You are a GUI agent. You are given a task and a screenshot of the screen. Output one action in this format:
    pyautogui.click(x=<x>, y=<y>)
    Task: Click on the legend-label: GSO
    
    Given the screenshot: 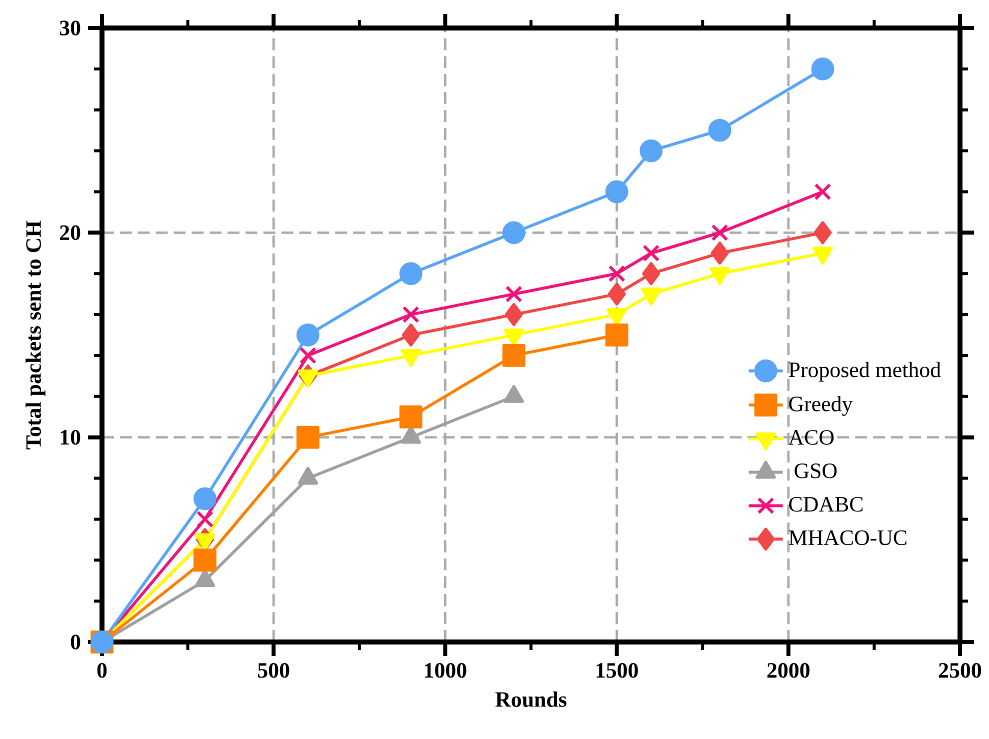 What is the action you would take?
    pyautogui.click(x=815, y=471)
    